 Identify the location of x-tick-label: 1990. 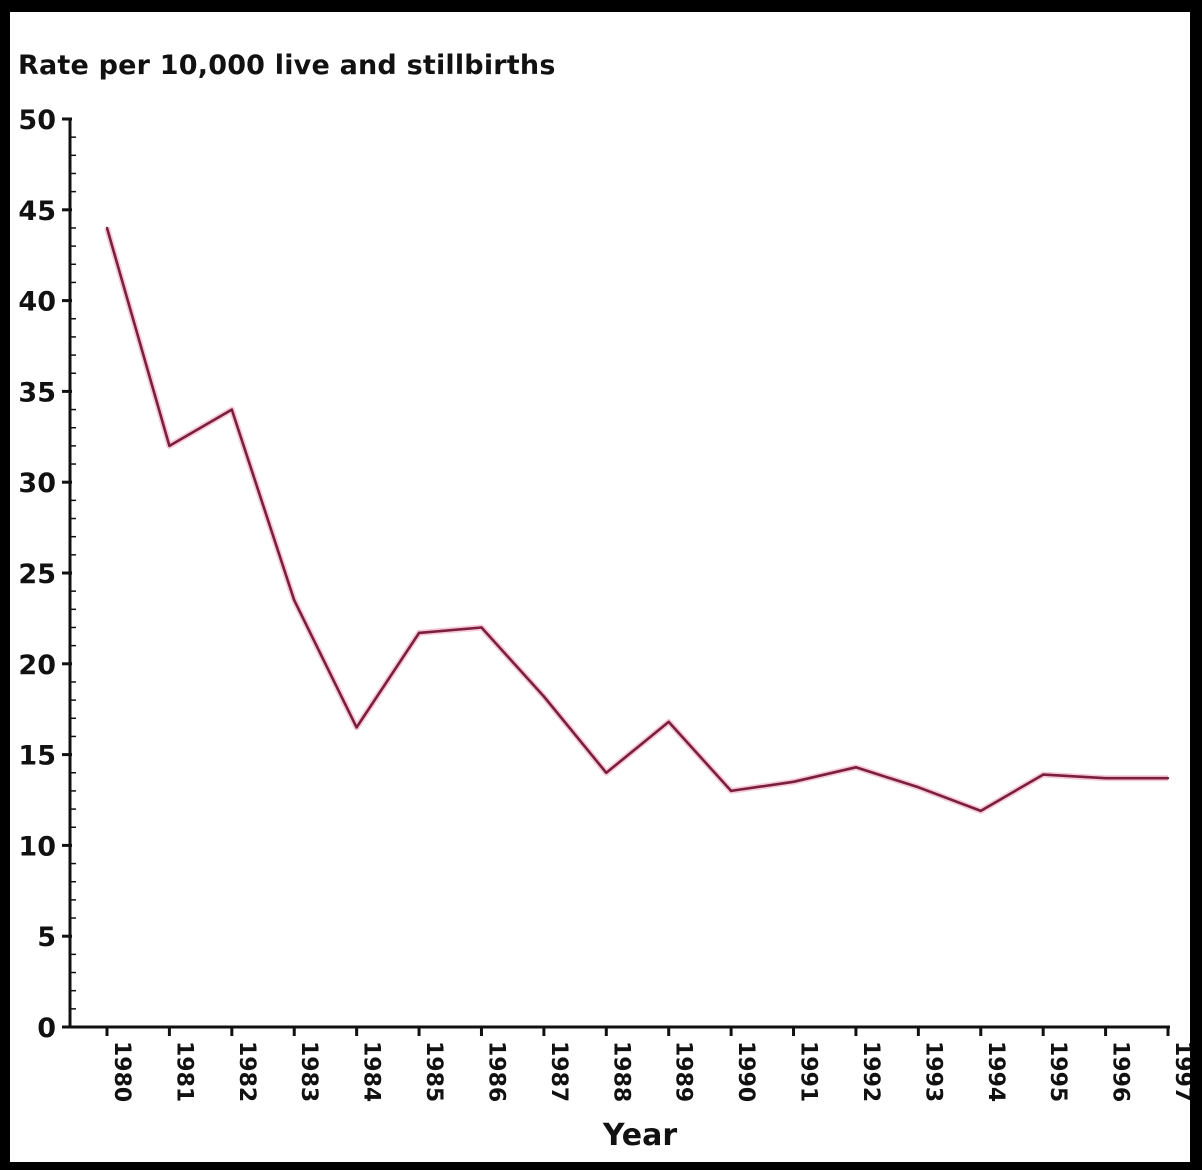
(745, 1071).